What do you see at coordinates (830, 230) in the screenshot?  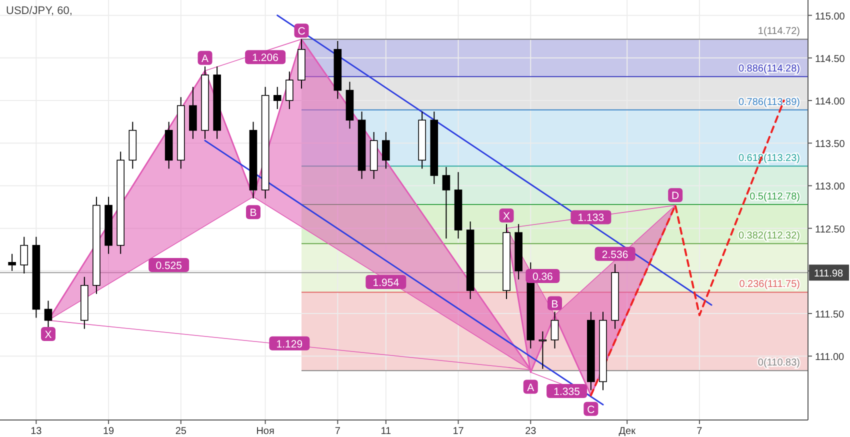 I see `y-tick-label: 112.50` at bounding box center [830, 230].